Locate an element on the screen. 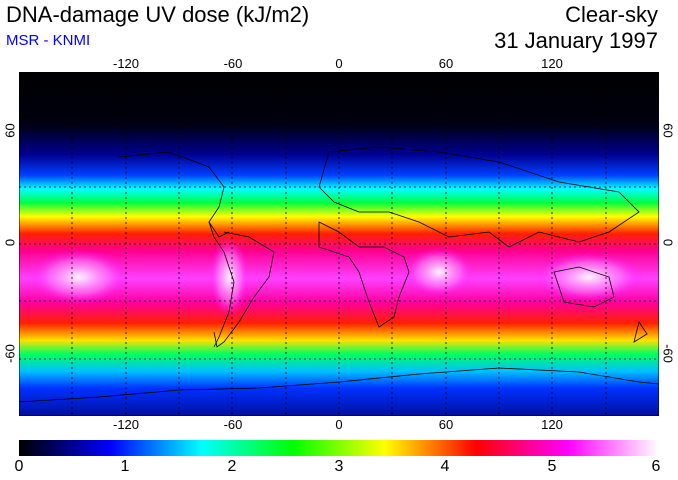 The width and height of the screenshot is (678, 480). lon-tick-bottom: -120 is located at coordinates (126, 424).